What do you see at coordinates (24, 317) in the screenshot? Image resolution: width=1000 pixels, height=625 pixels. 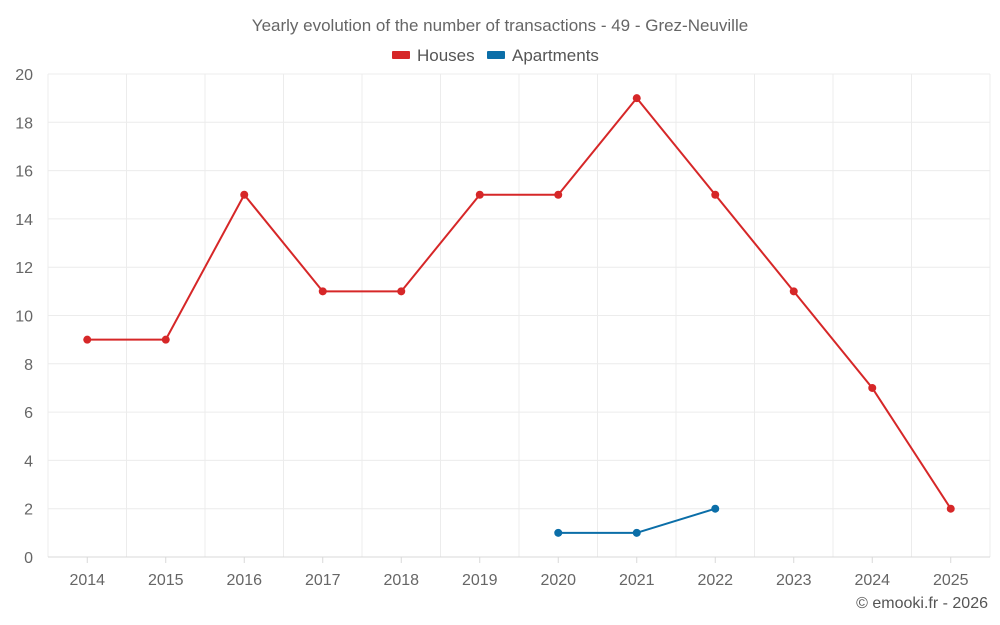 I see `y-tick-label: 10` at bounding box center [24, 317].